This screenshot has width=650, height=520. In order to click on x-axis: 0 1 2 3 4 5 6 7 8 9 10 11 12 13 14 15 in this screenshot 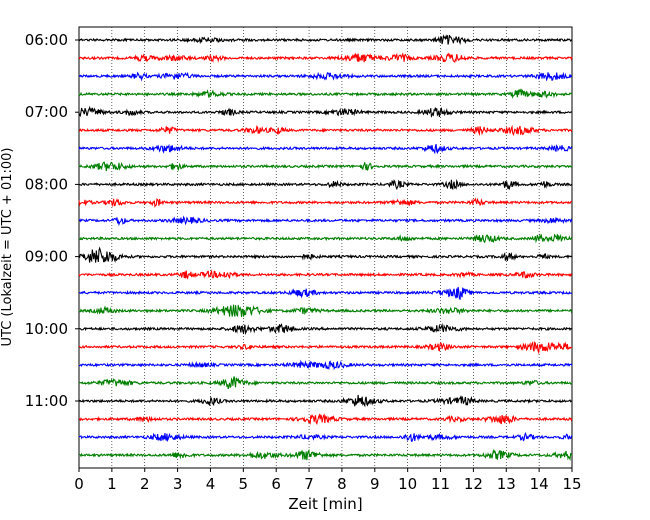, I will do `click(328, 480)`.